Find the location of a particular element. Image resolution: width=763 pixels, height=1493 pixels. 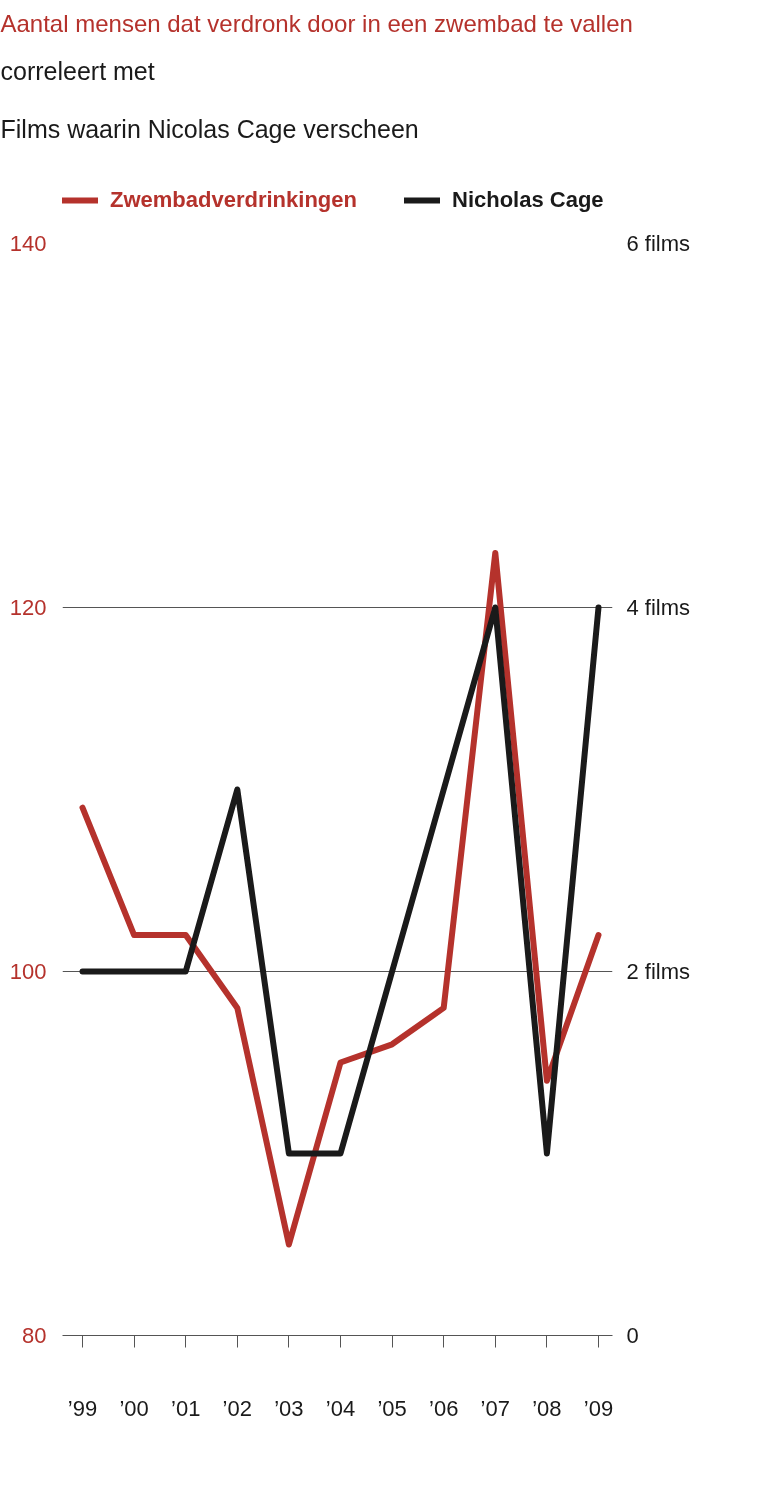

y-tick-label: 100 is located at coordinates (28, 971).